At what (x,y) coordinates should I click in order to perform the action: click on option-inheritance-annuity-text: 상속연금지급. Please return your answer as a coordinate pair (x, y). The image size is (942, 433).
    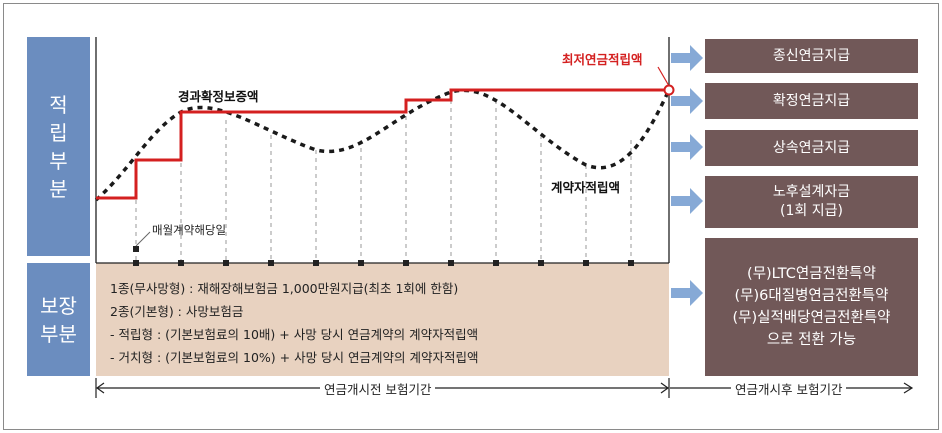
    Looking at the image, I should click on (811, 147).